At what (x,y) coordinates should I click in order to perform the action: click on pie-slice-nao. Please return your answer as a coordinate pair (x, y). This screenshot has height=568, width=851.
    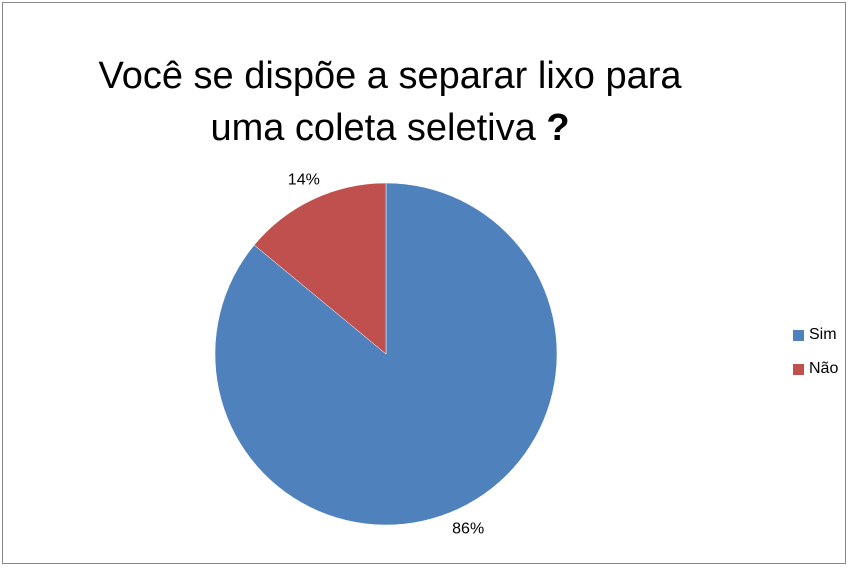
    Looking at the image, I should click on (320, 268).